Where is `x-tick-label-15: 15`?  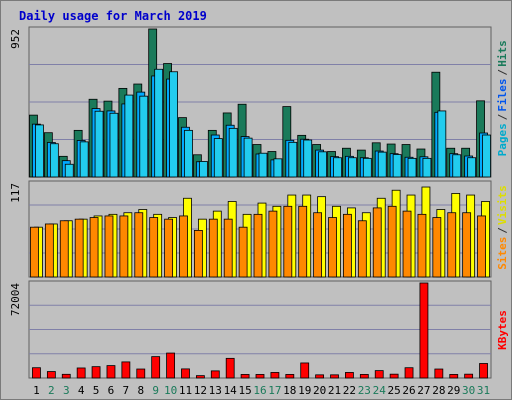 x-tick-label-15: 15 is located at coordinates (244, 390).